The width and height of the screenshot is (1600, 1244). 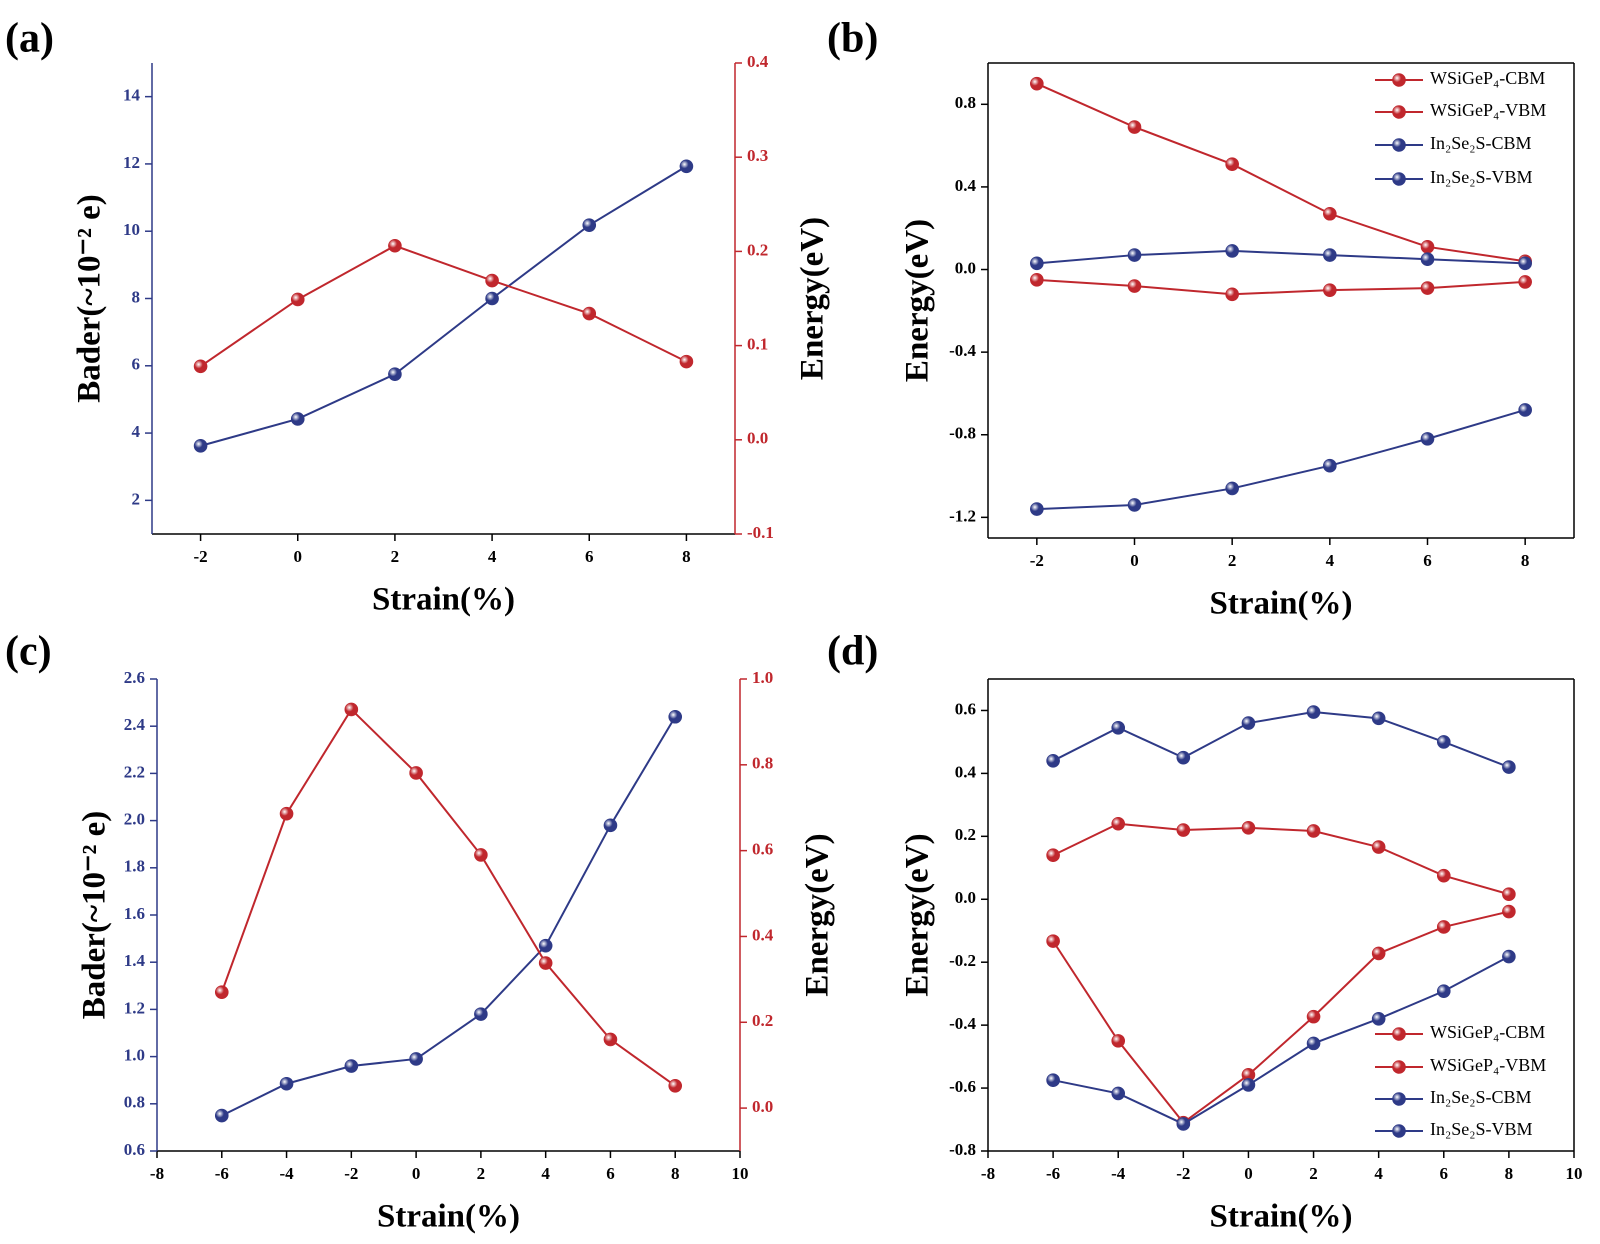 I want to click on y-tick-label: 1.6, so click(x=134, y=913).